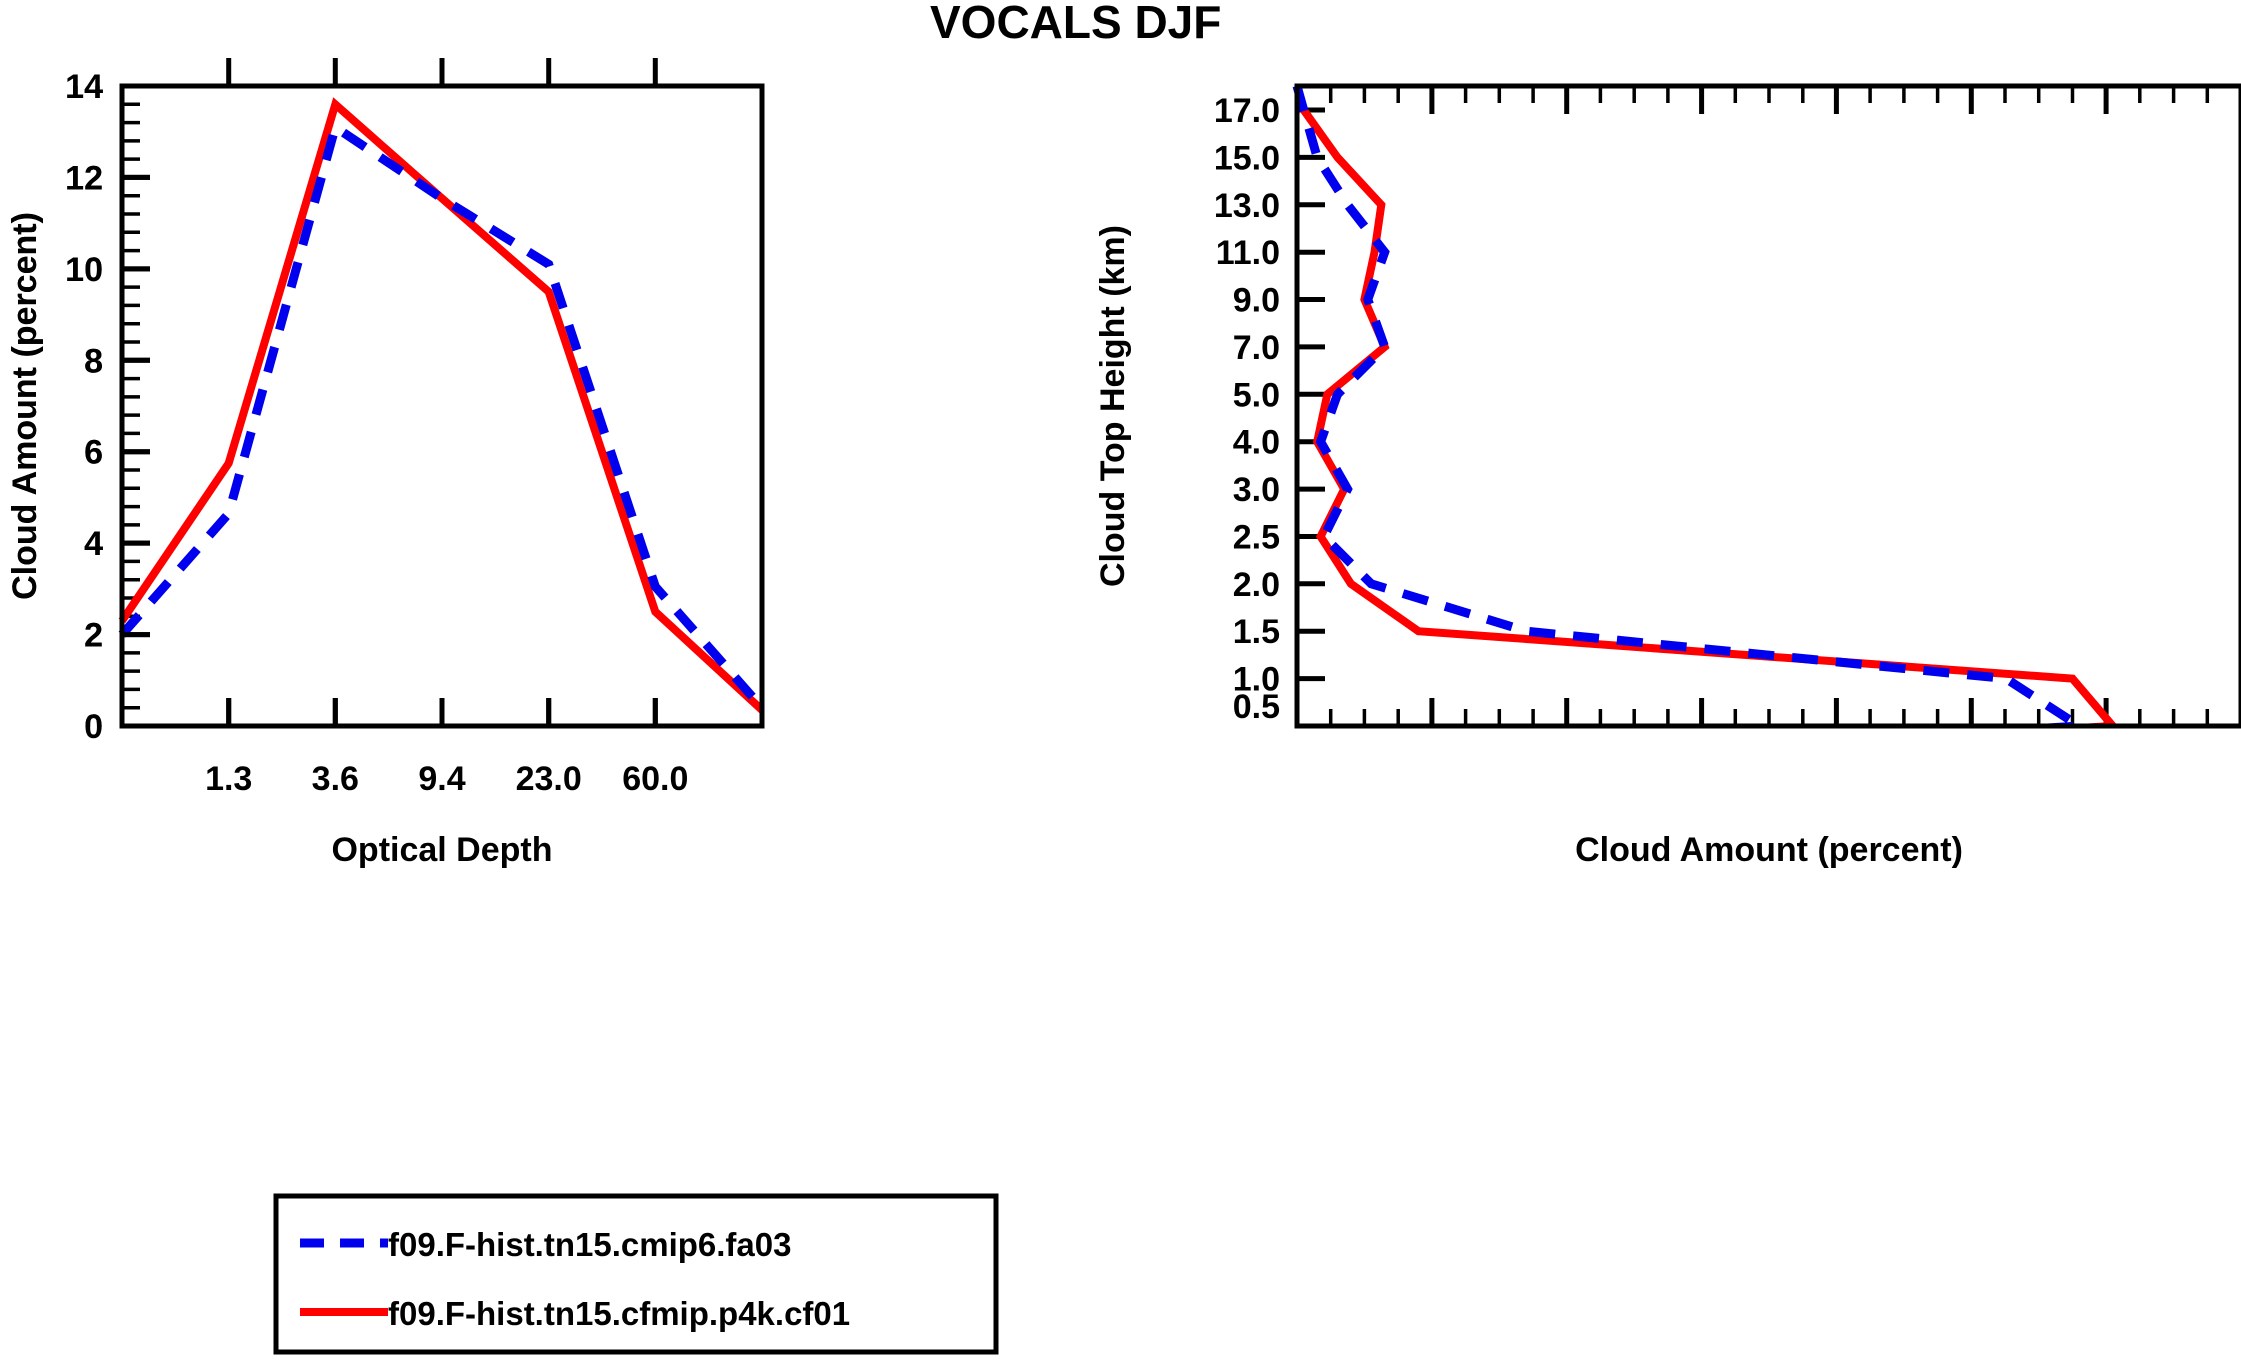 The width and height of the screenshot is (2241, 1367). I want to click on right-y-tick-label-3: 11.0, so click(1248, 253).